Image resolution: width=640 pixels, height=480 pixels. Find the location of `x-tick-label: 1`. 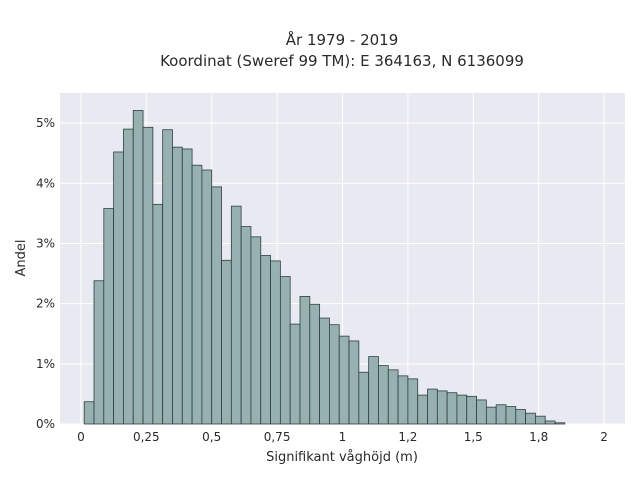

x-tick-label: 1 is located at coordinates (343, 437).